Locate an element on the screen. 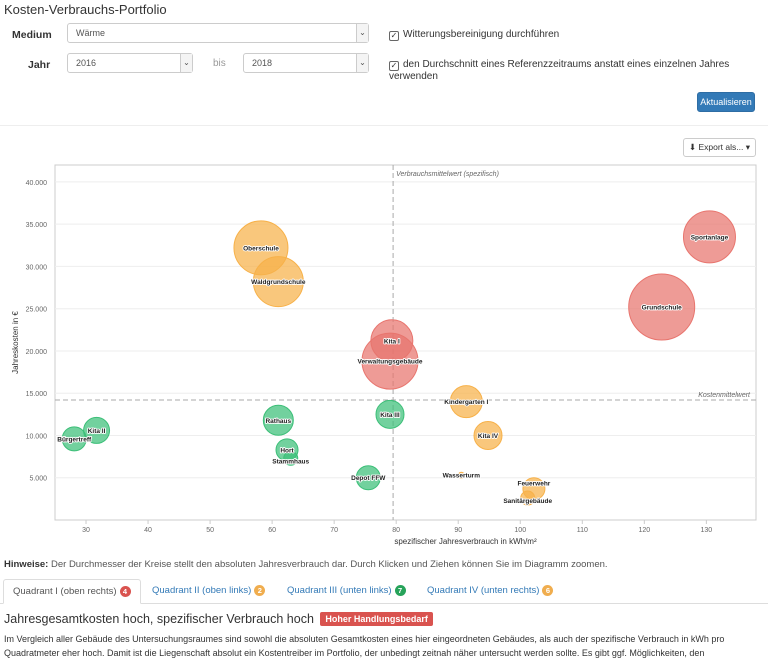 This screenshot has height=660, width=768. export-button: ⬇ Export als... ▾ is located at coordinates (719, 147).